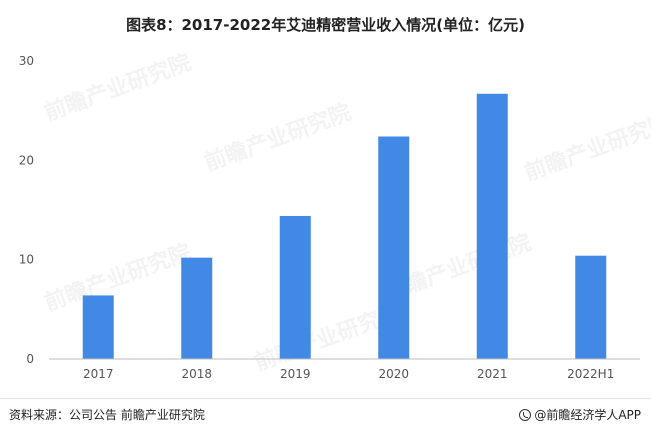 Image resolution: width=651 pixels, height=435 pixels. I want to click on x-tick-label: 2020, so click(393, 374).